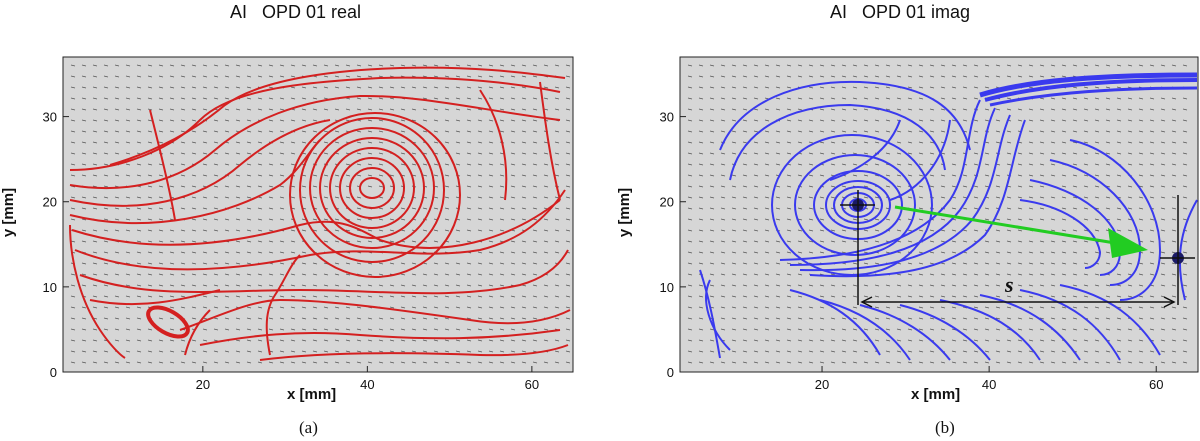 The image size is (1200, 441). I want to click on x-axis-label: x [mm], so click(312, 394).